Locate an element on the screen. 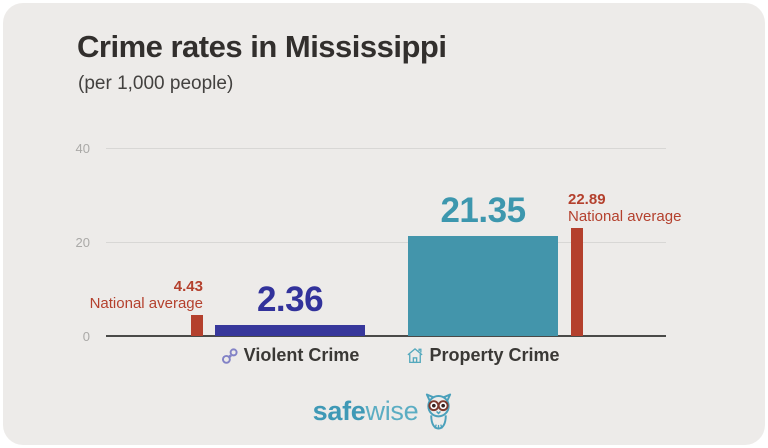 This screenshot has height=448, width=768. handcuffs-icon is located at coordinates (230, 356).